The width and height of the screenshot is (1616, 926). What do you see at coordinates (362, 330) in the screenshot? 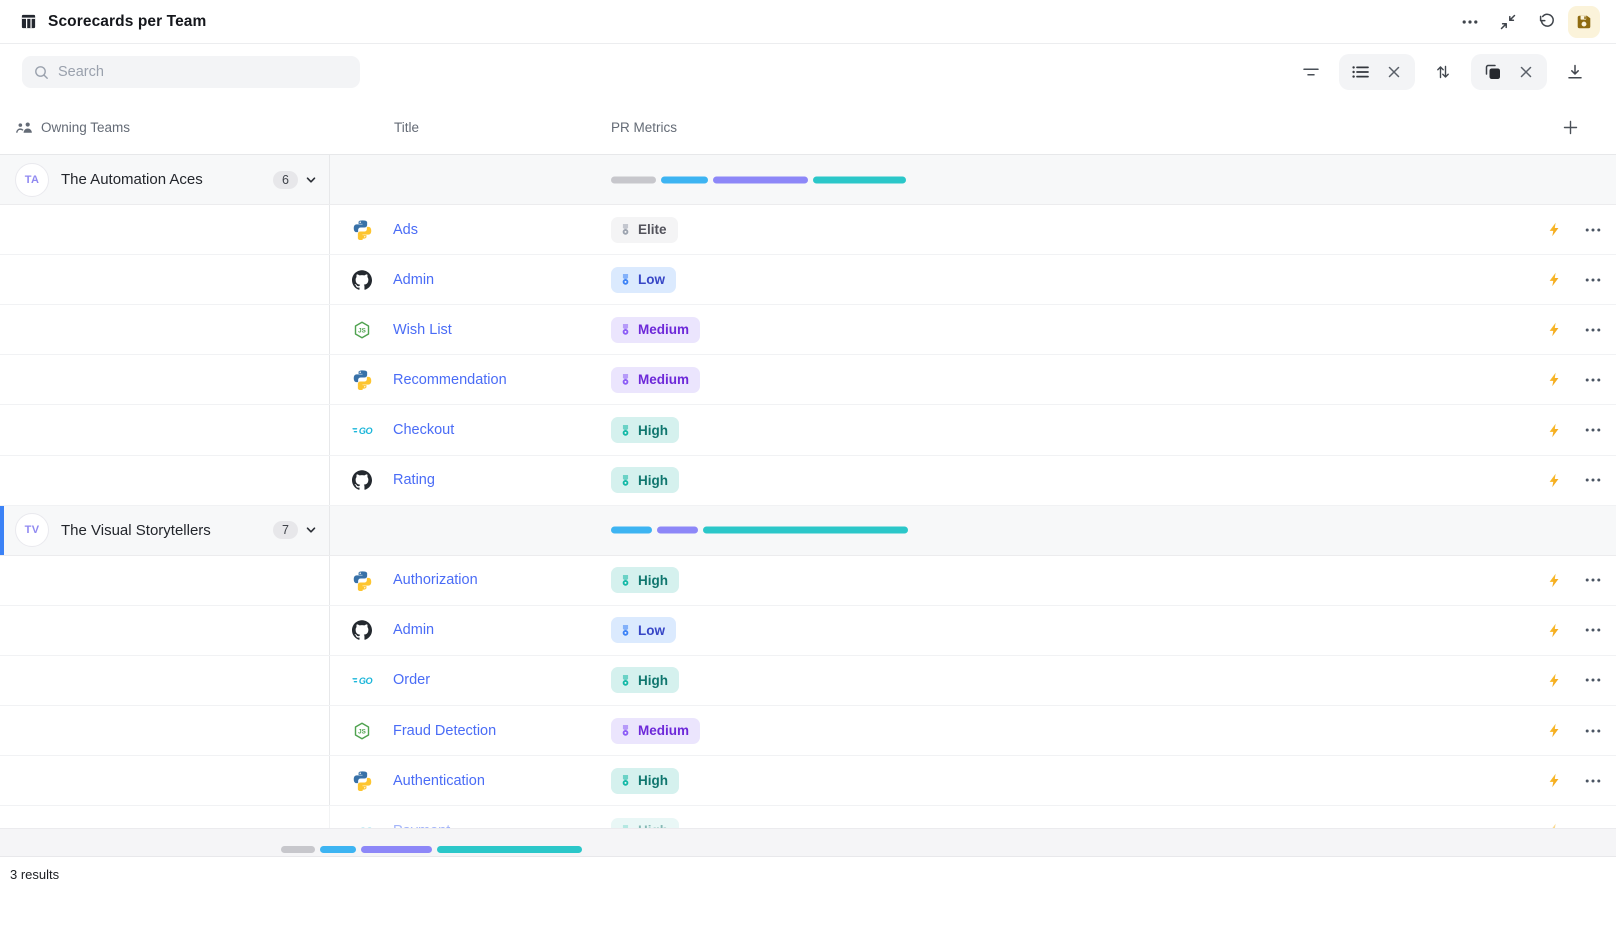
I see `svg-text: JS` at bounding box center [362, 330].